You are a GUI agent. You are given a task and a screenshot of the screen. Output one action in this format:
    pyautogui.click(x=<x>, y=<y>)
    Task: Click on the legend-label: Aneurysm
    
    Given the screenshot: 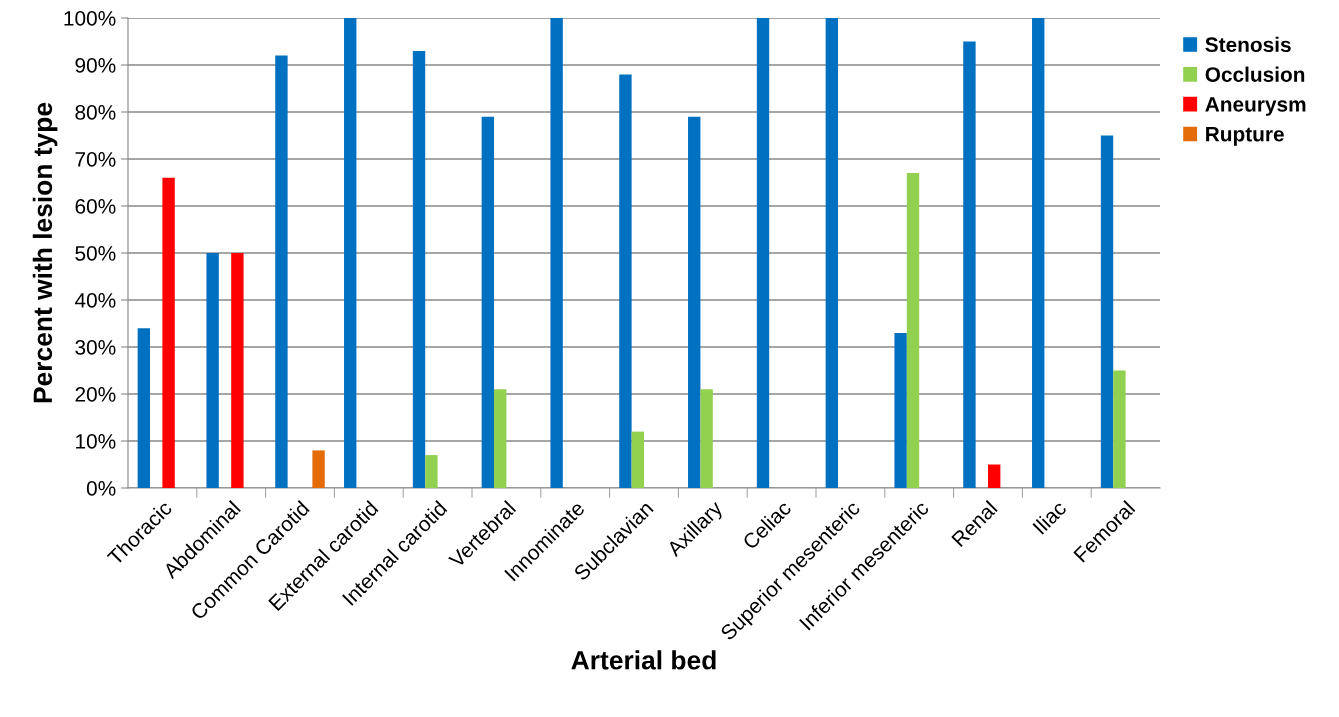 What is the action you would take?
    pyautogui.click(x=1255, y=106)
    